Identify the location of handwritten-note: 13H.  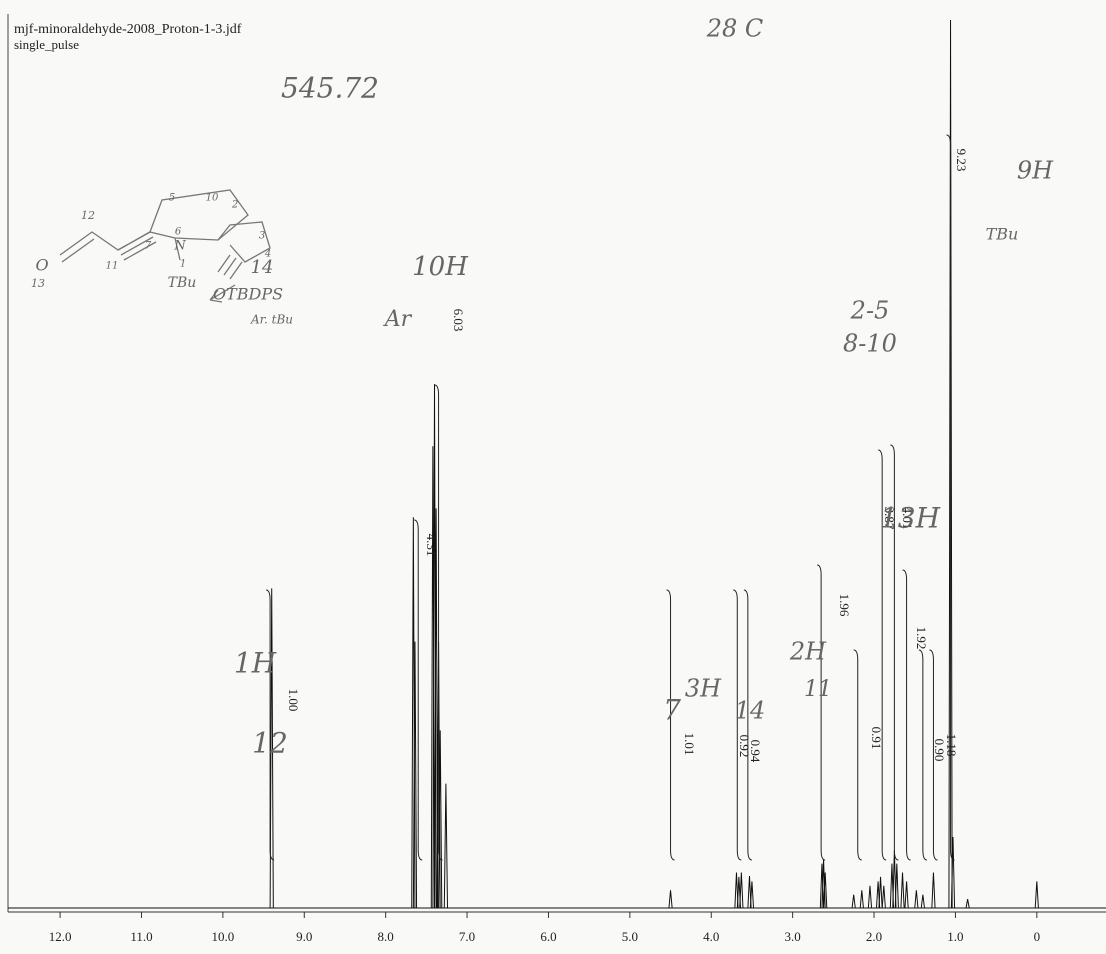
(910, 518).